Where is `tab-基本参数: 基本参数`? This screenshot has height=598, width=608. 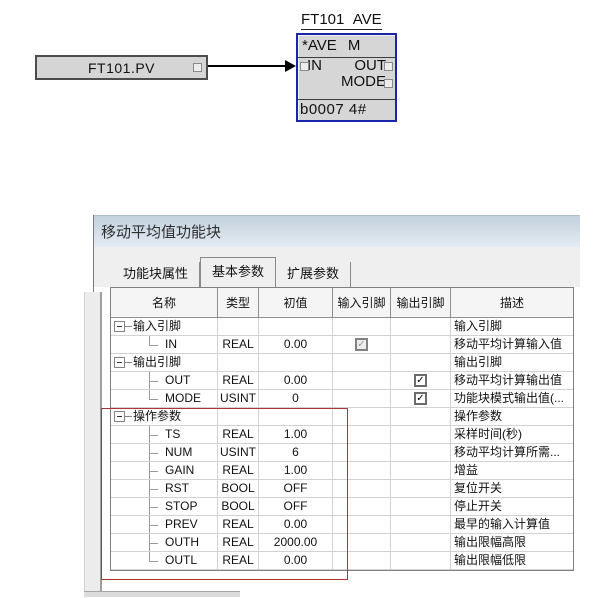 tab-基本参数: 基本参数 is located at coordinates (238, 272).